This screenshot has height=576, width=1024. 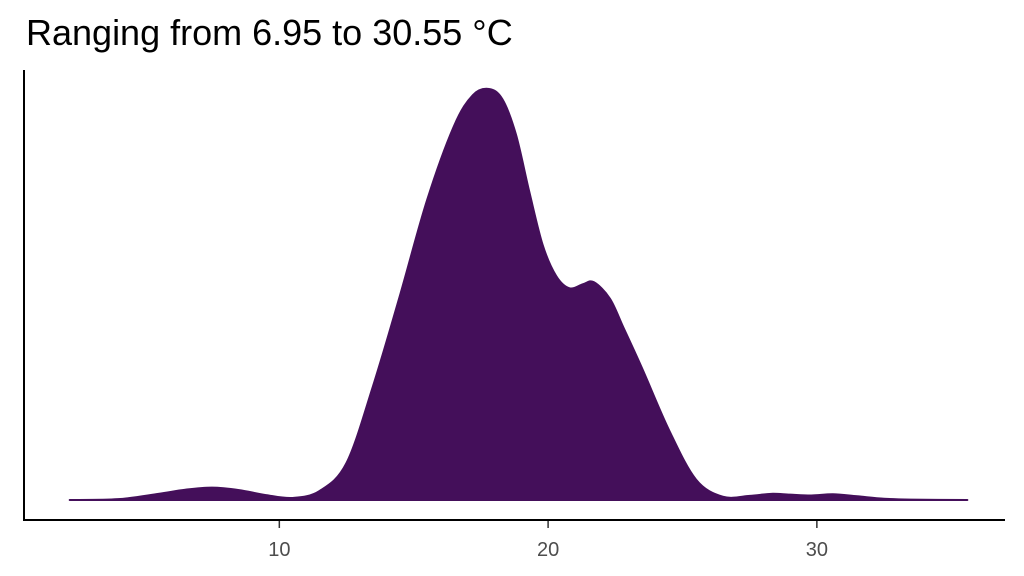 What do you see at coordinates (817, 550) in the screenshot?
I see `x-tick-label-30: 30` at bounding box center [817, 550].